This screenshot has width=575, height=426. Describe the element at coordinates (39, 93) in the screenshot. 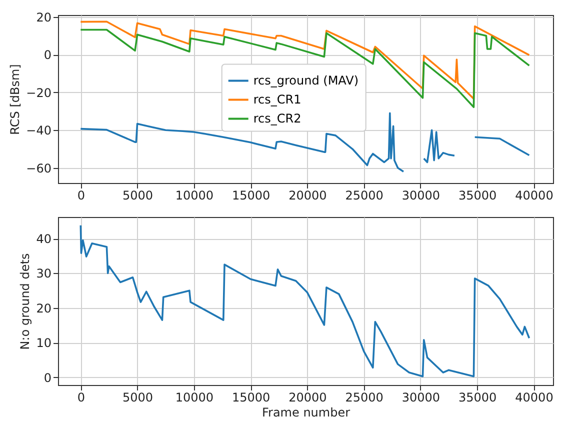

I see `y-tick-label: −20` at that location.